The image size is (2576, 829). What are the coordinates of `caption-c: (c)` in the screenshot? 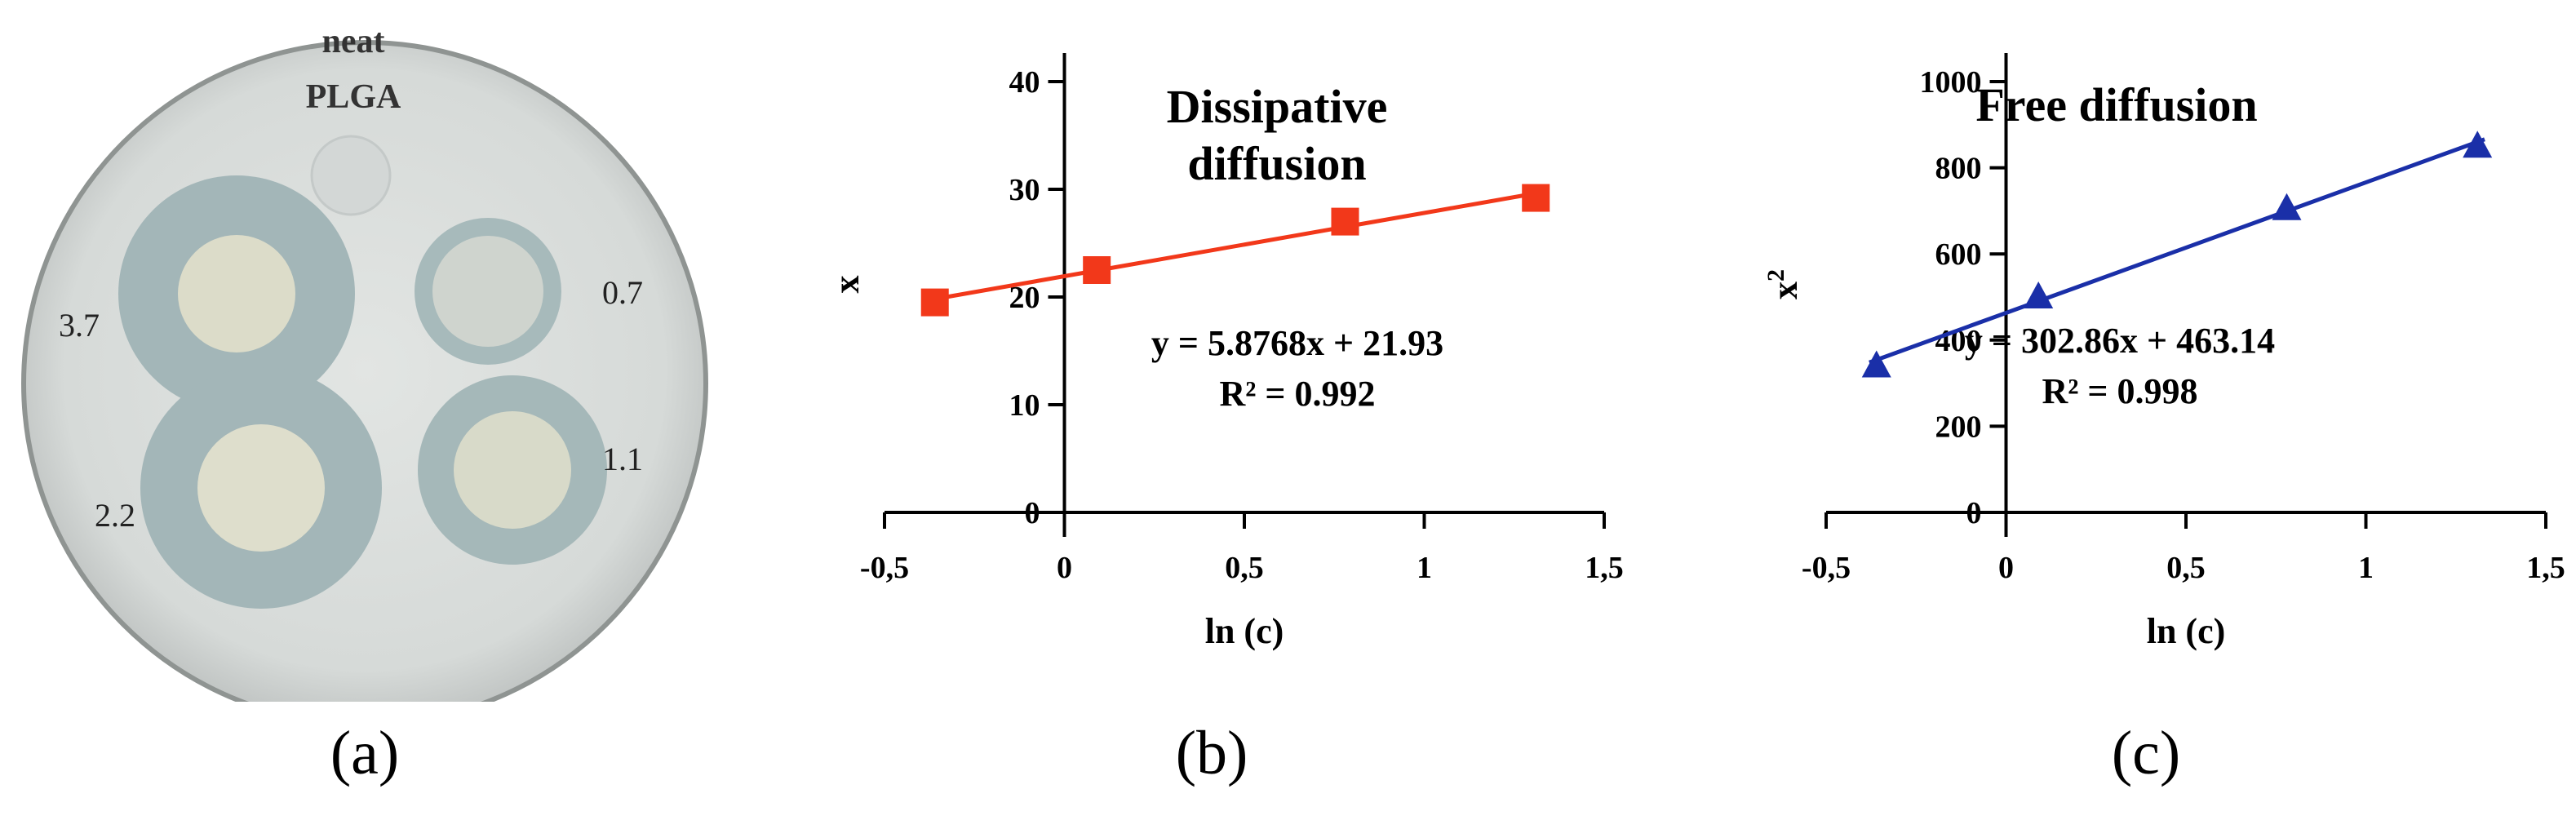 It's located at (2146, 753).